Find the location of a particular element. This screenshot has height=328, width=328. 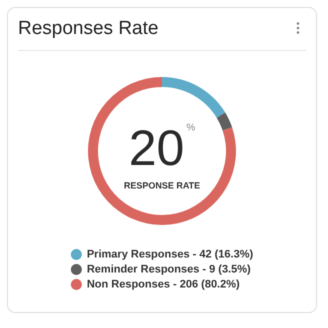

legend-label: Non Responses - 206 (80.2%) is located at coordinates (163, 284).